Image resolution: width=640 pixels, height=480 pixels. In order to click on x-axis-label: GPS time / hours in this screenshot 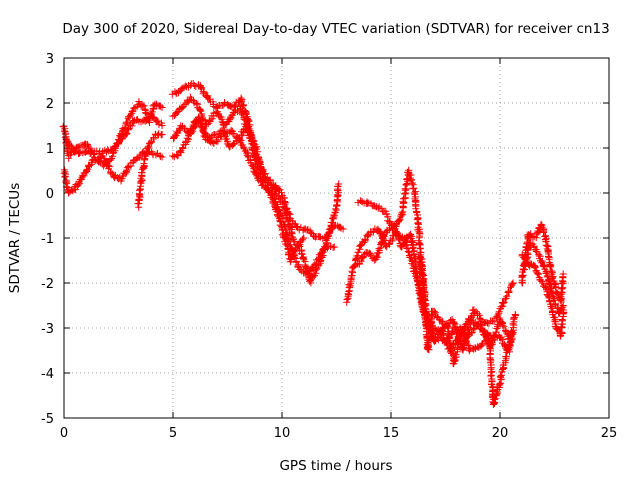, I will do `click(335, 466)`.